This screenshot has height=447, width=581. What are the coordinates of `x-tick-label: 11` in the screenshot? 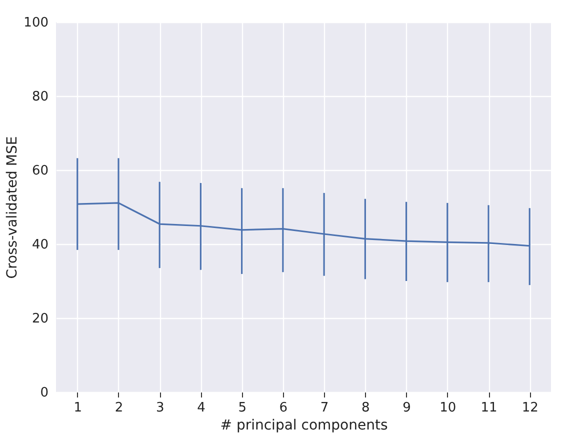 It's located at (489, 408).